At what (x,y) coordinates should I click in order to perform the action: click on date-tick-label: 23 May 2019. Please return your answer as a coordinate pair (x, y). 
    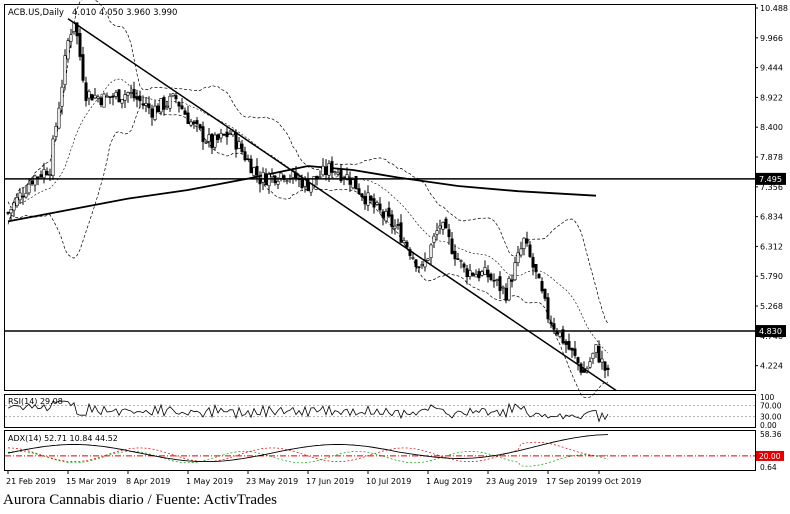
    Looking at the image, I should click on (272, 481).